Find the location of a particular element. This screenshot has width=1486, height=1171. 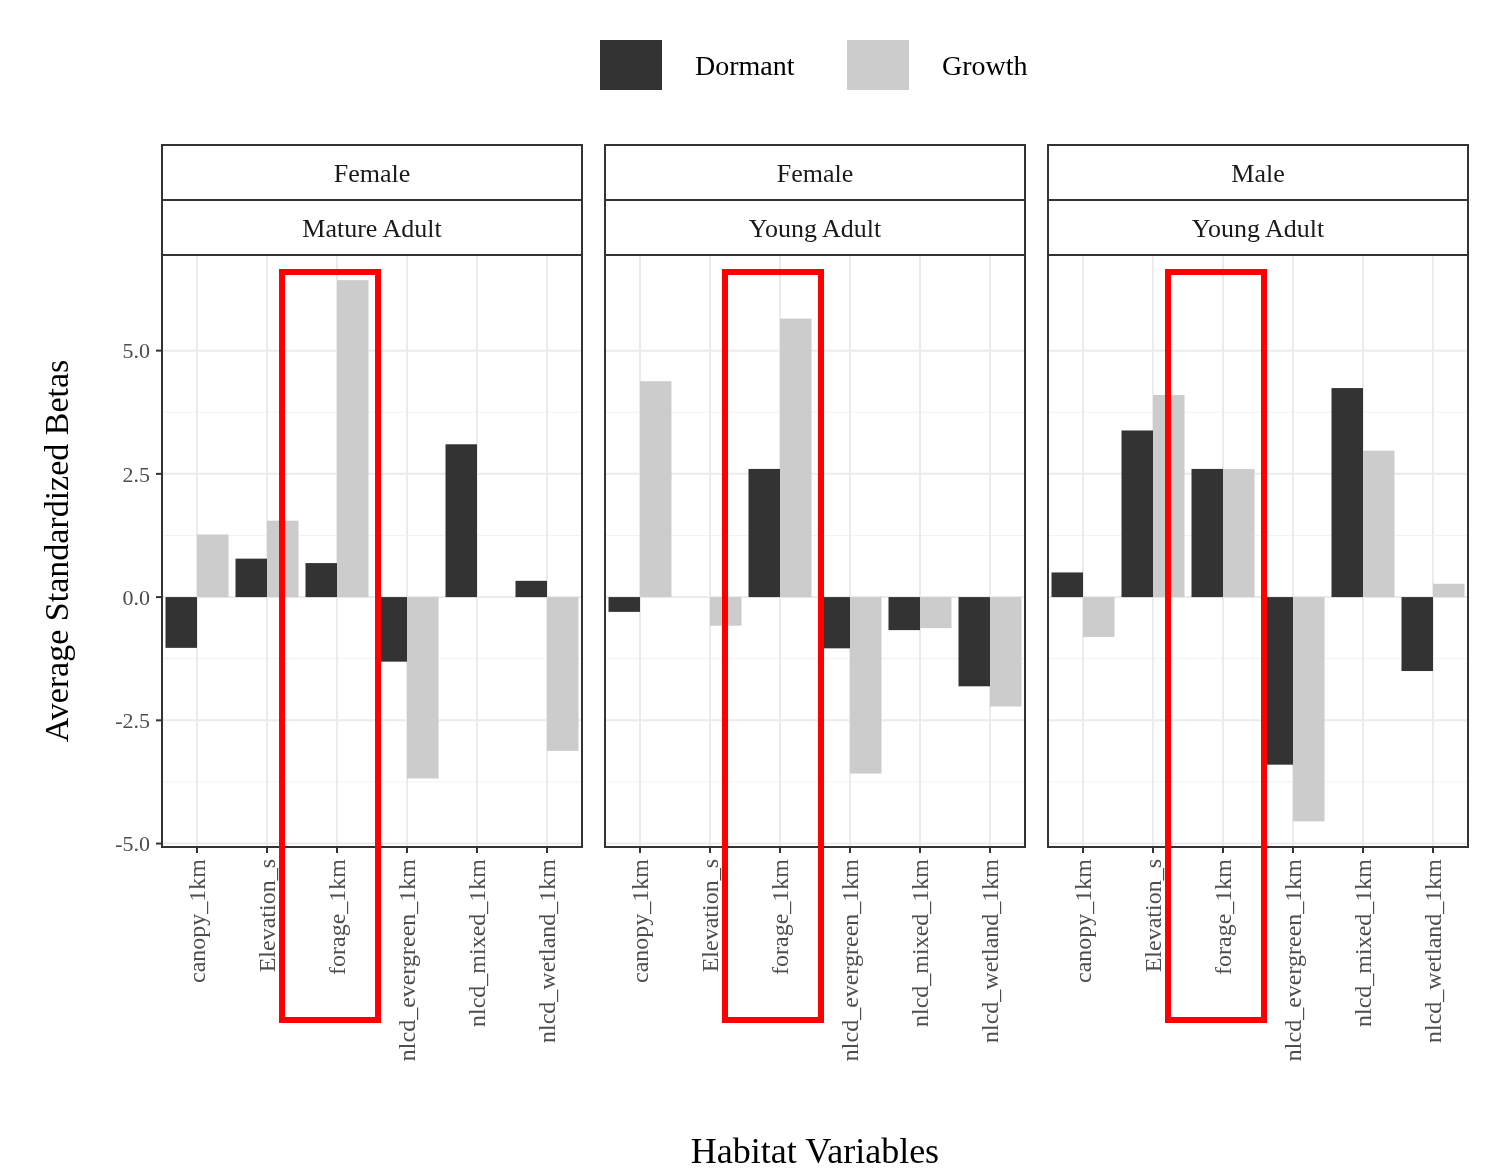

legend-label: Growth is located at coordinates (985, 65).